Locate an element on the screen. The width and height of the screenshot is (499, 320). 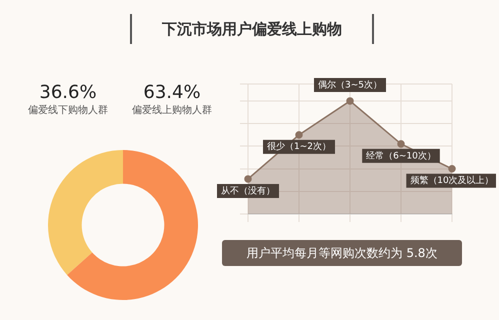
x-tick-label: 经常（6~10次） is located at coordinates (401, 156).